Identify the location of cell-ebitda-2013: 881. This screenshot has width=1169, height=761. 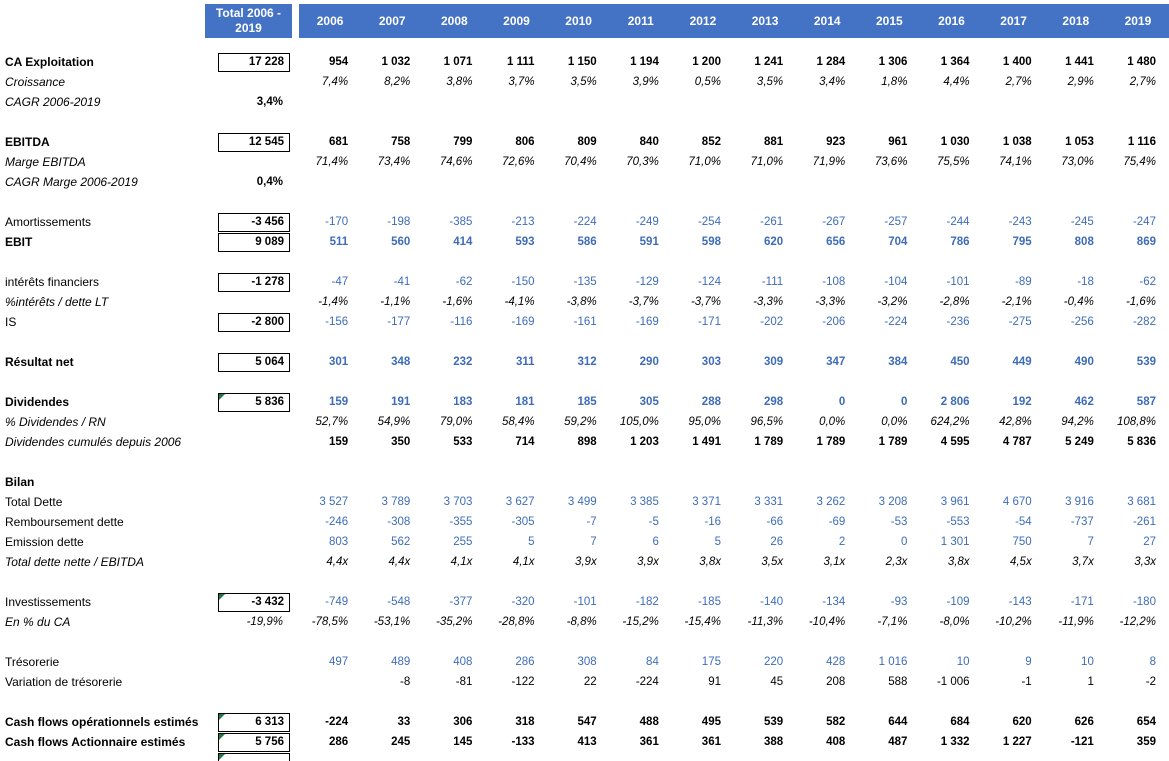
(773, 142).